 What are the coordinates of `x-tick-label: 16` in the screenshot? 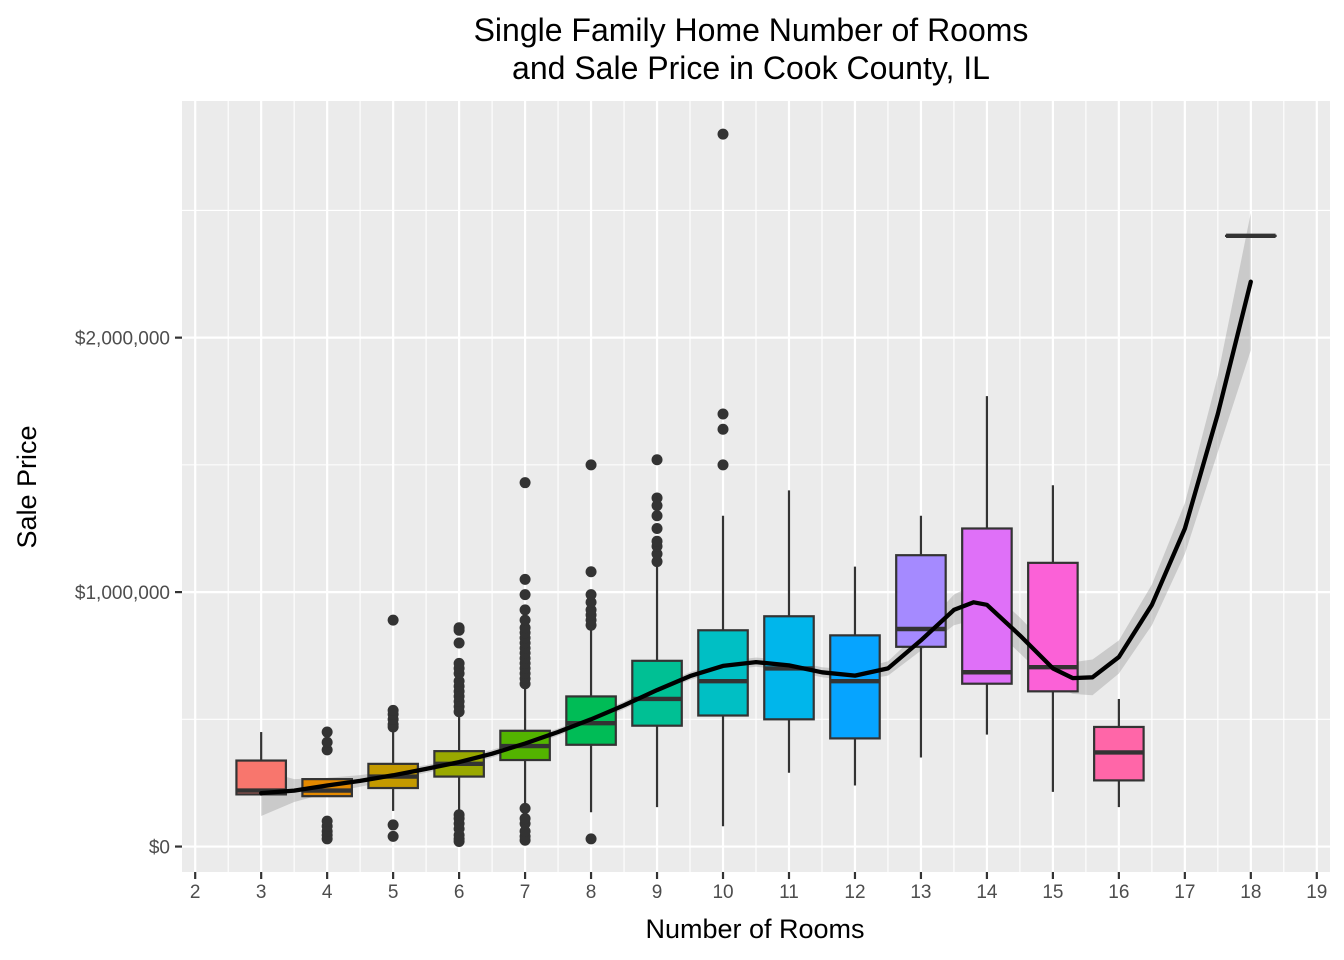 It's located at (1118, 892).